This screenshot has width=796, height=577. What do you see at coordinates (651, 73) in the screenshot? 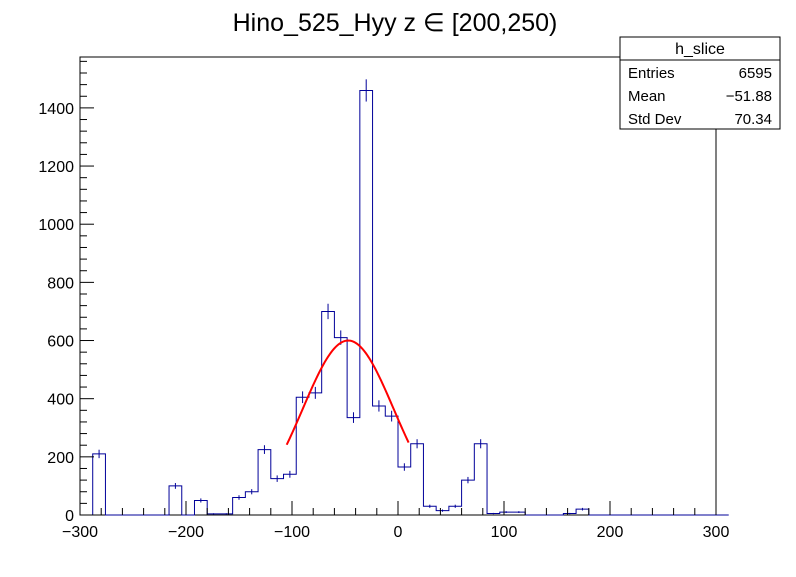
I see `stats-entries-label: Entries` at bounding box center [651, 73].